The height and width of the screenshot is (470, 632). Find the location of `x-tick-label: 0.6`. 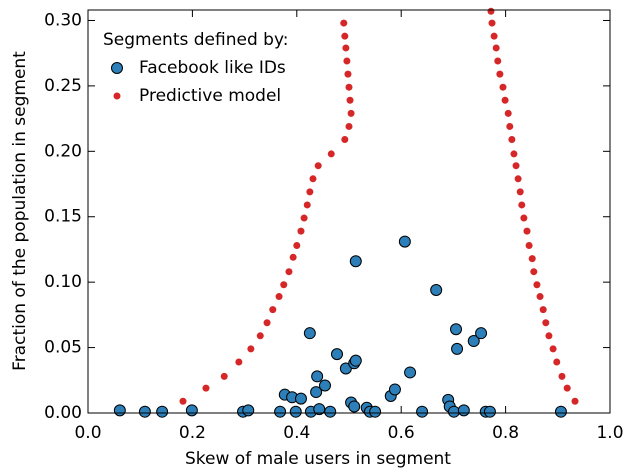

x-tick-label: 0.6 is located at coordinates (401, 433).